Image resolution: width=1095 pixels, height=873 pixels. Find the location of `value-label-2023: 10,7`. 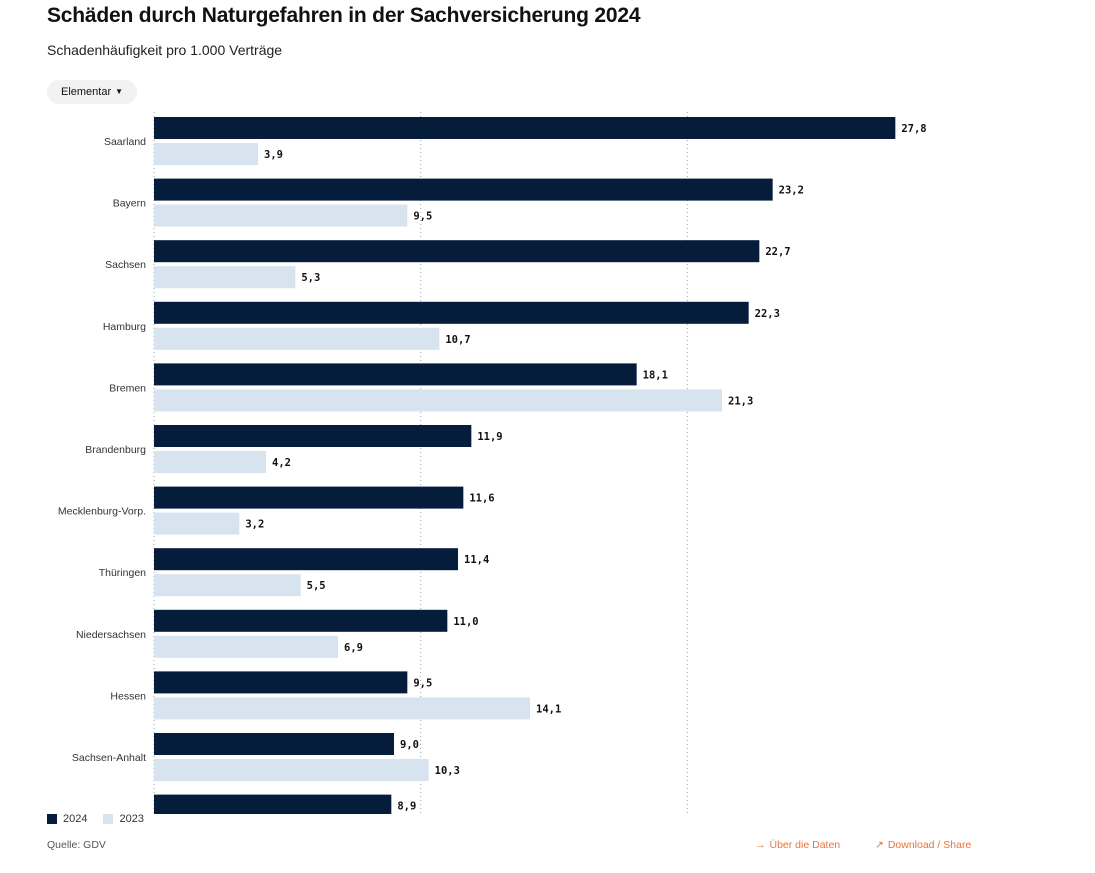

value-label-2023: 10,7 is located at coordinates (457, 340).